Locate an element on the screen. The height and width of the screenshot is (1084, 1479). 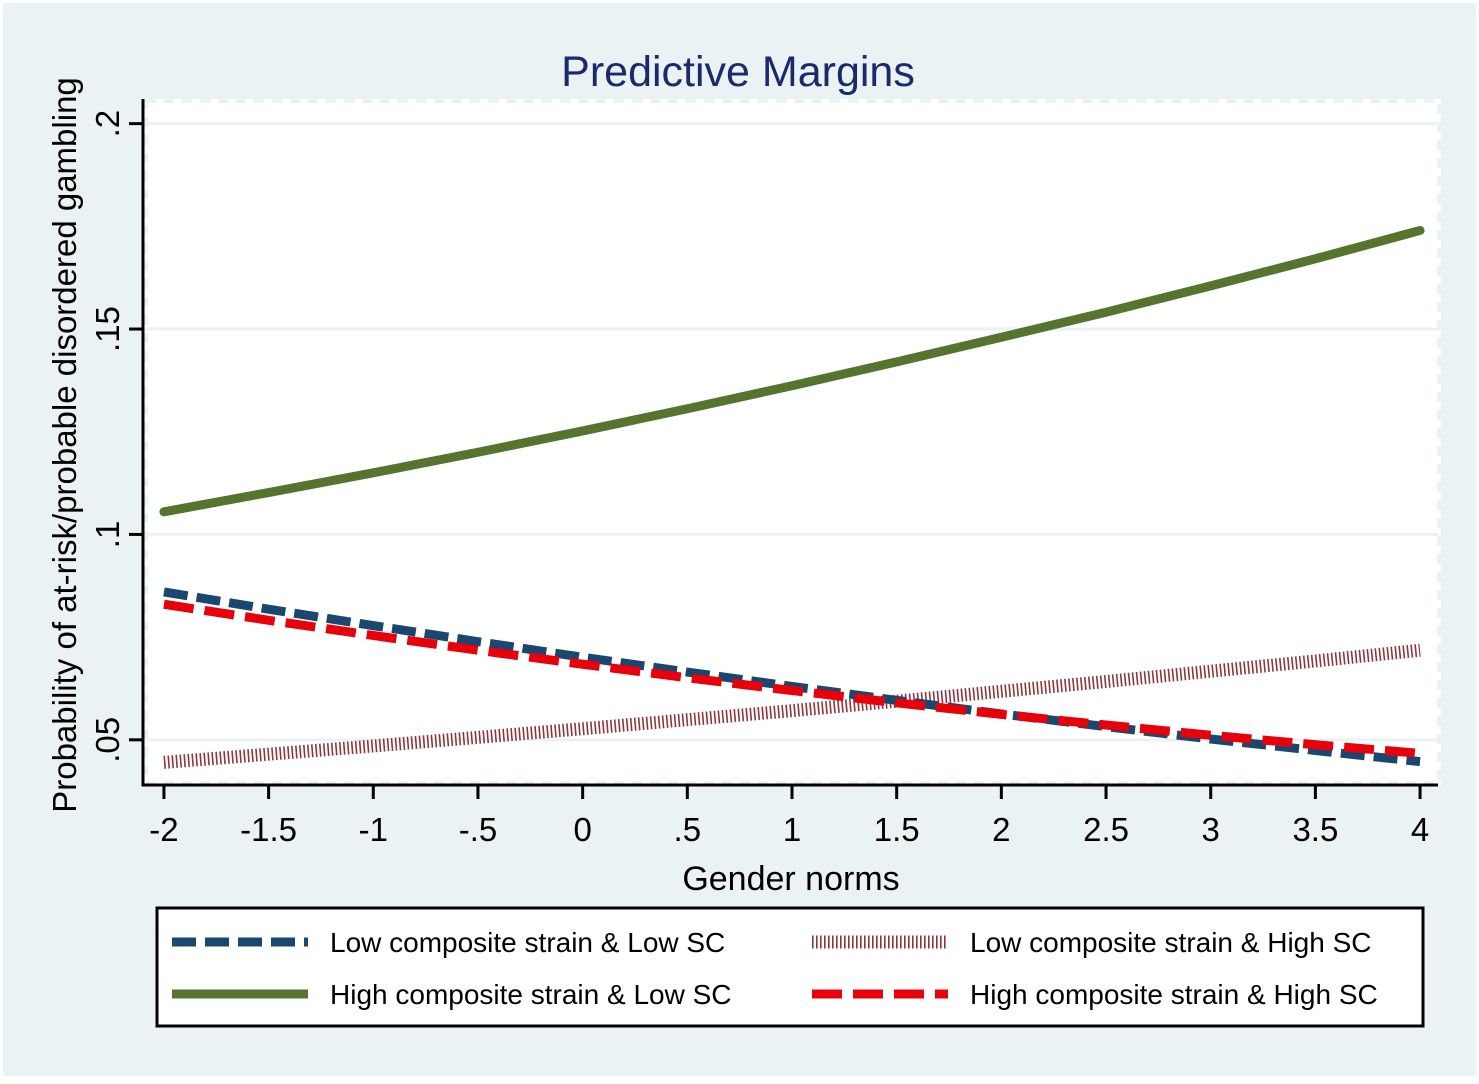
y-tick-label: .1 is located at coordinates (107, 535).